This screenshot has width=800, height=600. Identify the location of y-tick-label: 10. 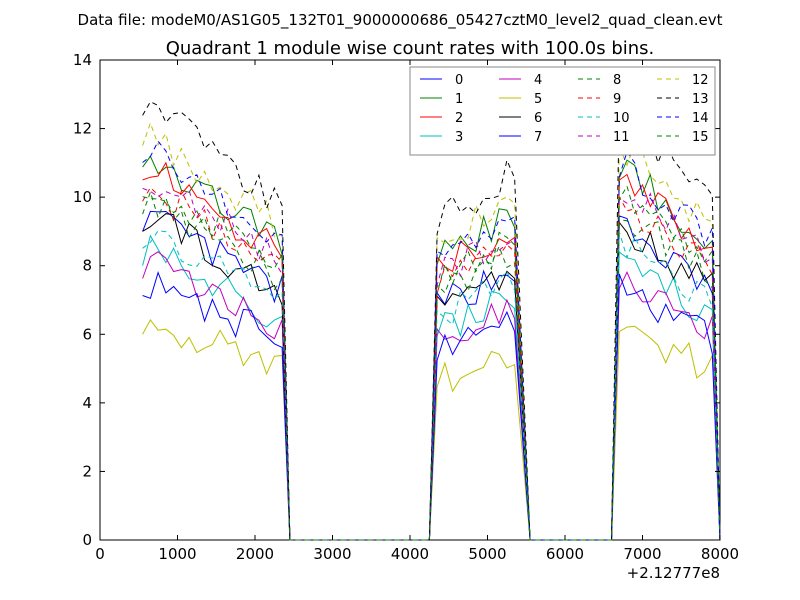
(82, 197).